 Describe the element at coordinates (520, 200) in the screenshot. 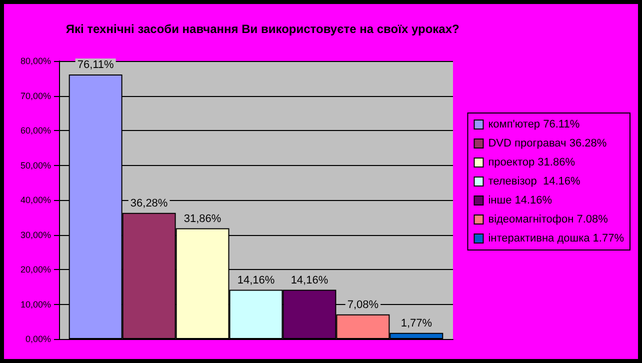

I see `legend-label: інше 14.16%` at that location.